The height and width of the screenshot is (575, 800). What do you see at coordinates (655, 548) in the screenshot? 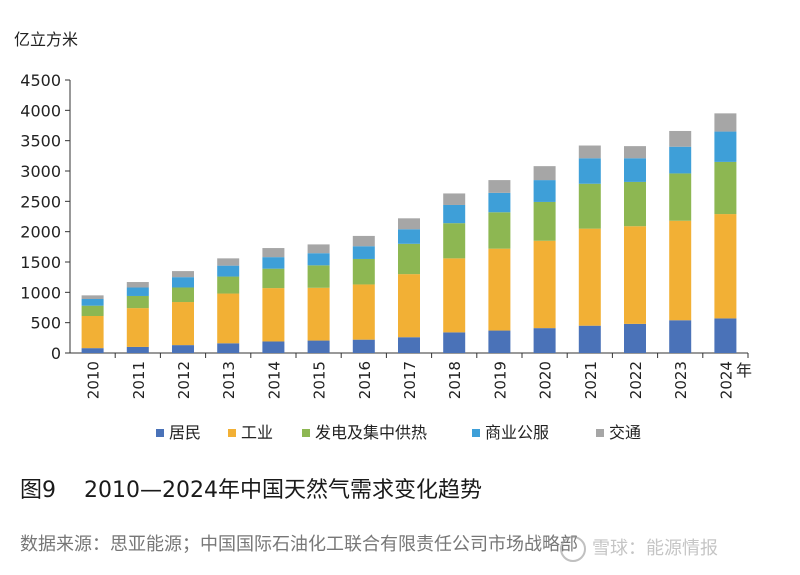
I see `watermark-text: 雪球：能源情报` at bounding box center [655, 548].